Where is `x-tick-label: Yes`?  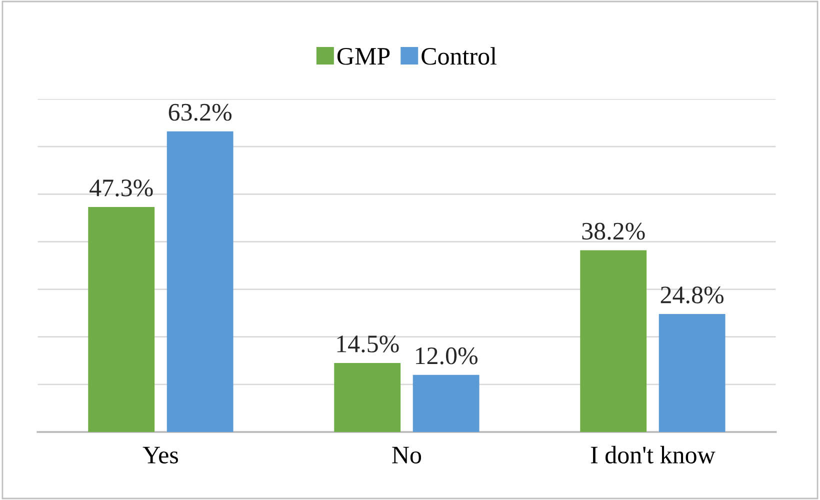 x-tick-label: Yes is located at coordinates (160, 455).